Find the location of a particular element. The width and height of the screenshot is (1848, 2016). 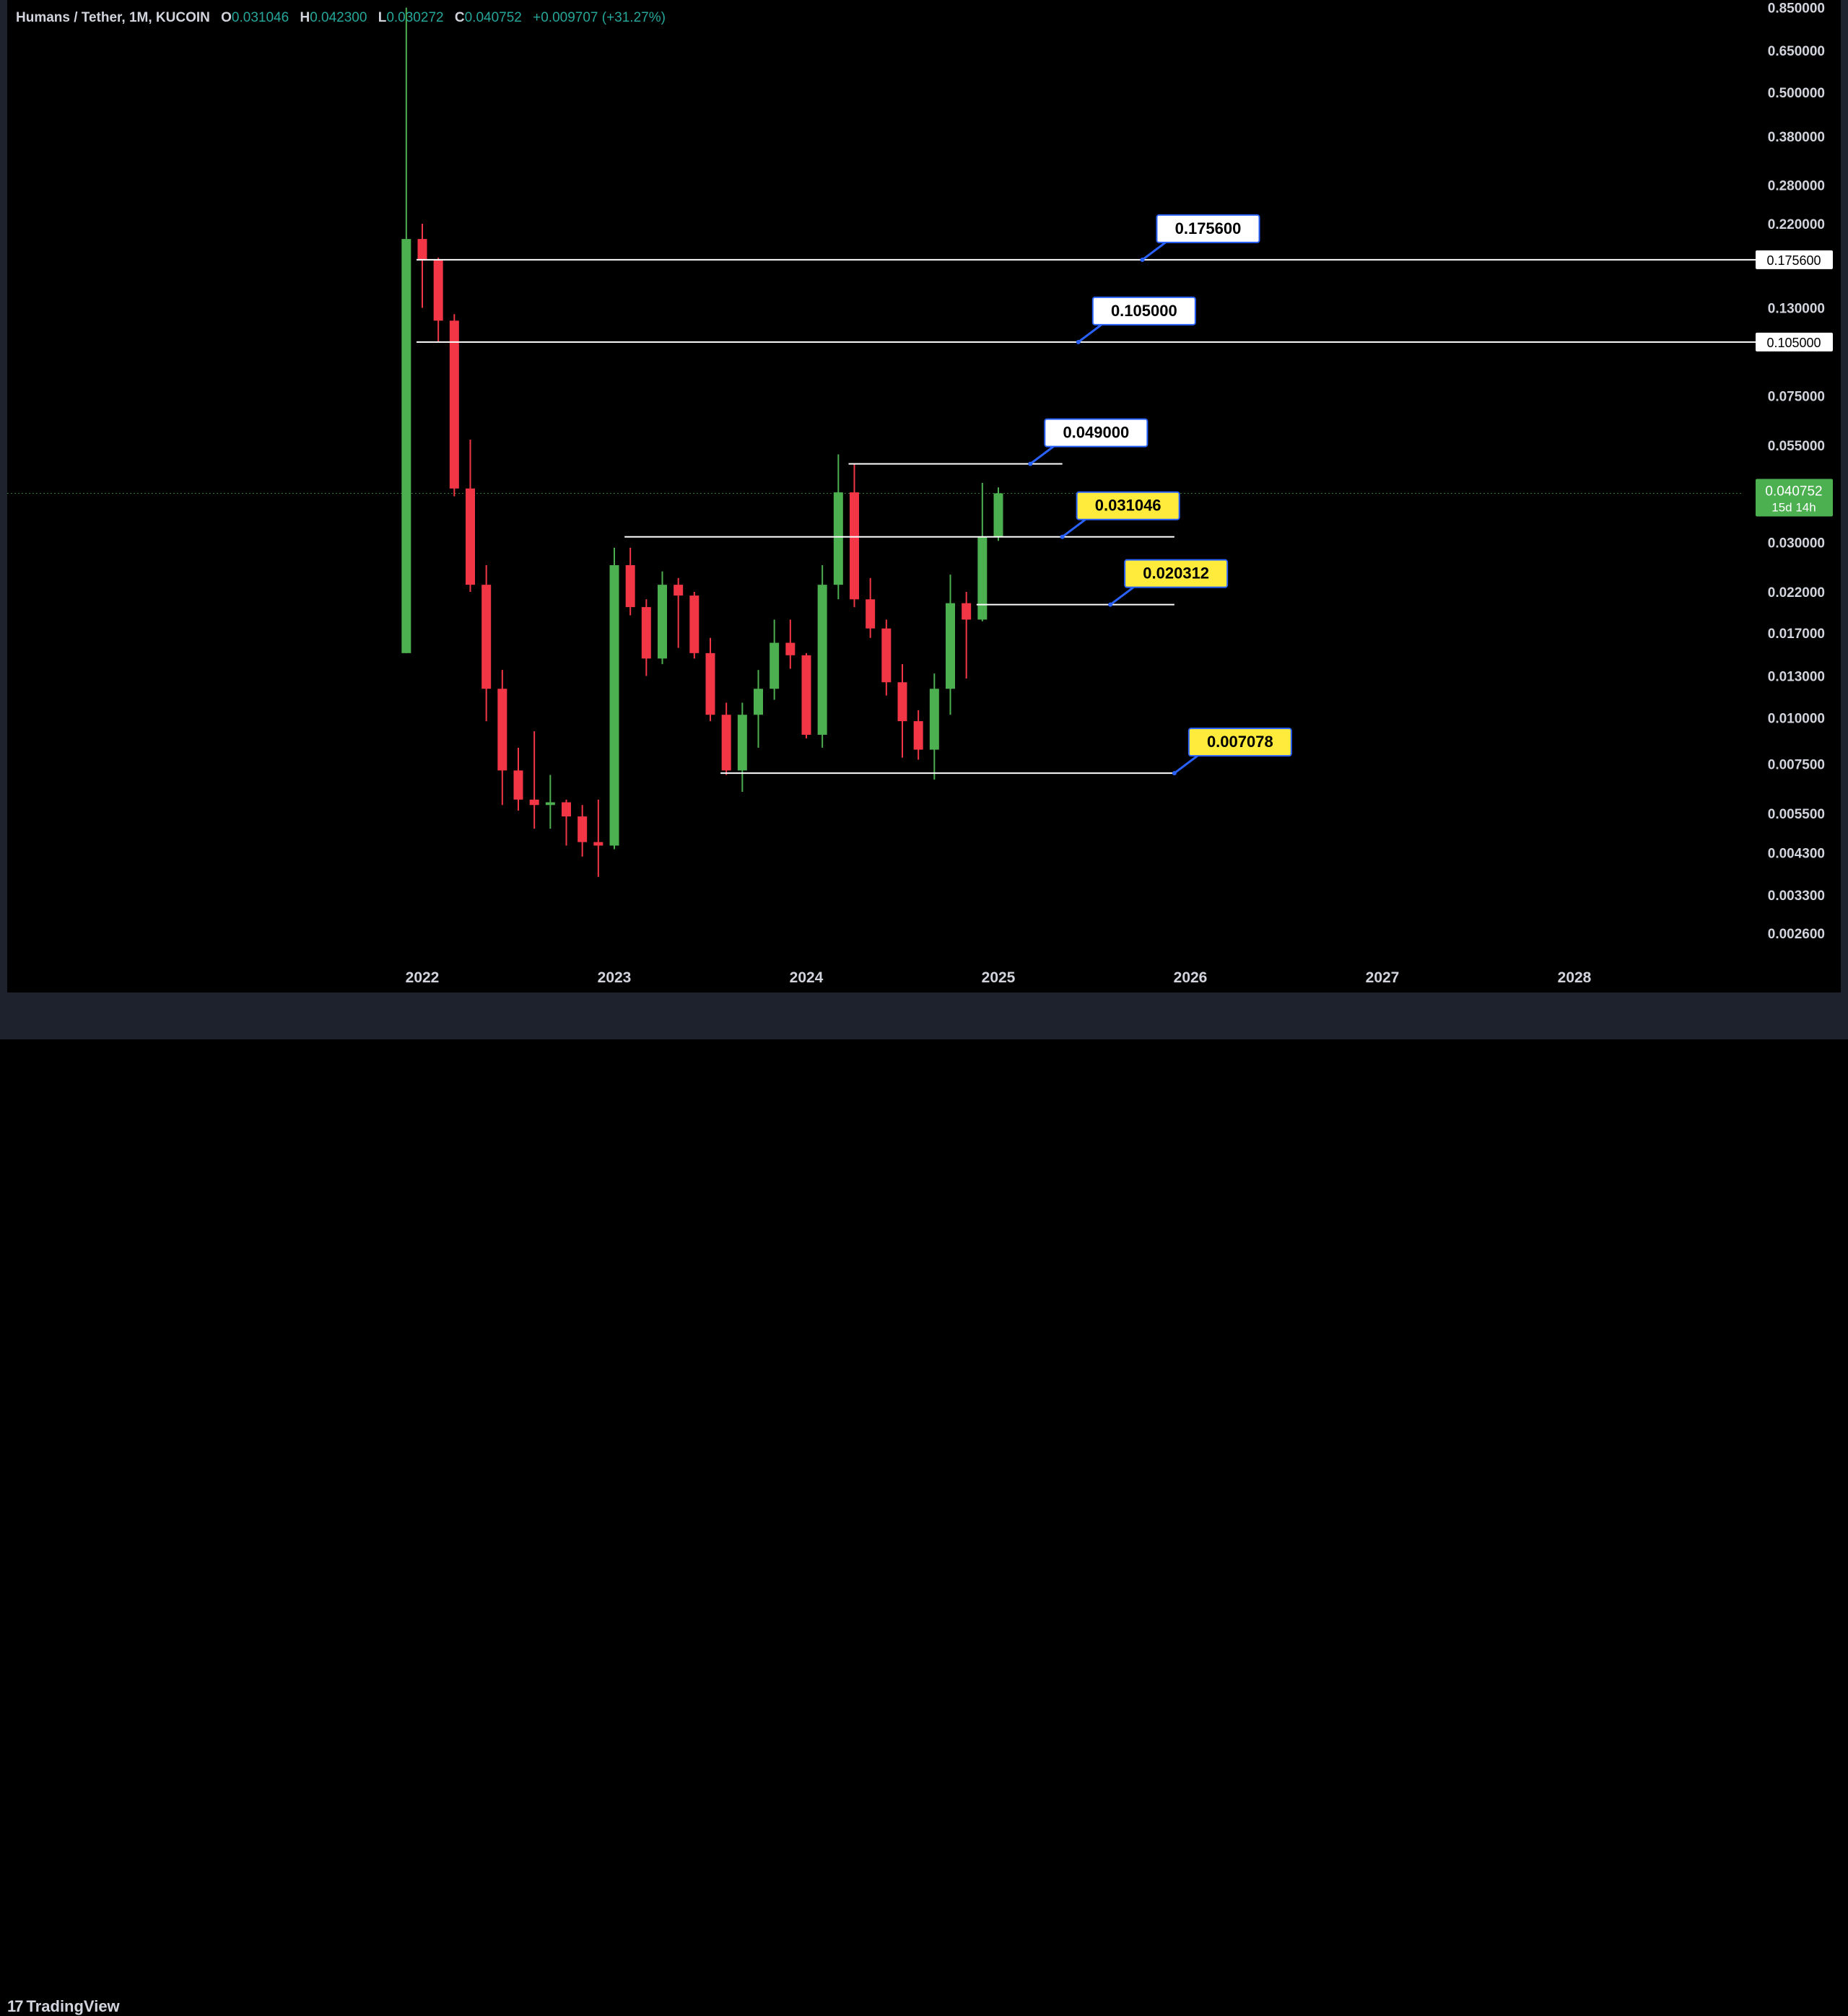

callout-label-0.049000: 0.049000 is located at coordinates (1096, 433).